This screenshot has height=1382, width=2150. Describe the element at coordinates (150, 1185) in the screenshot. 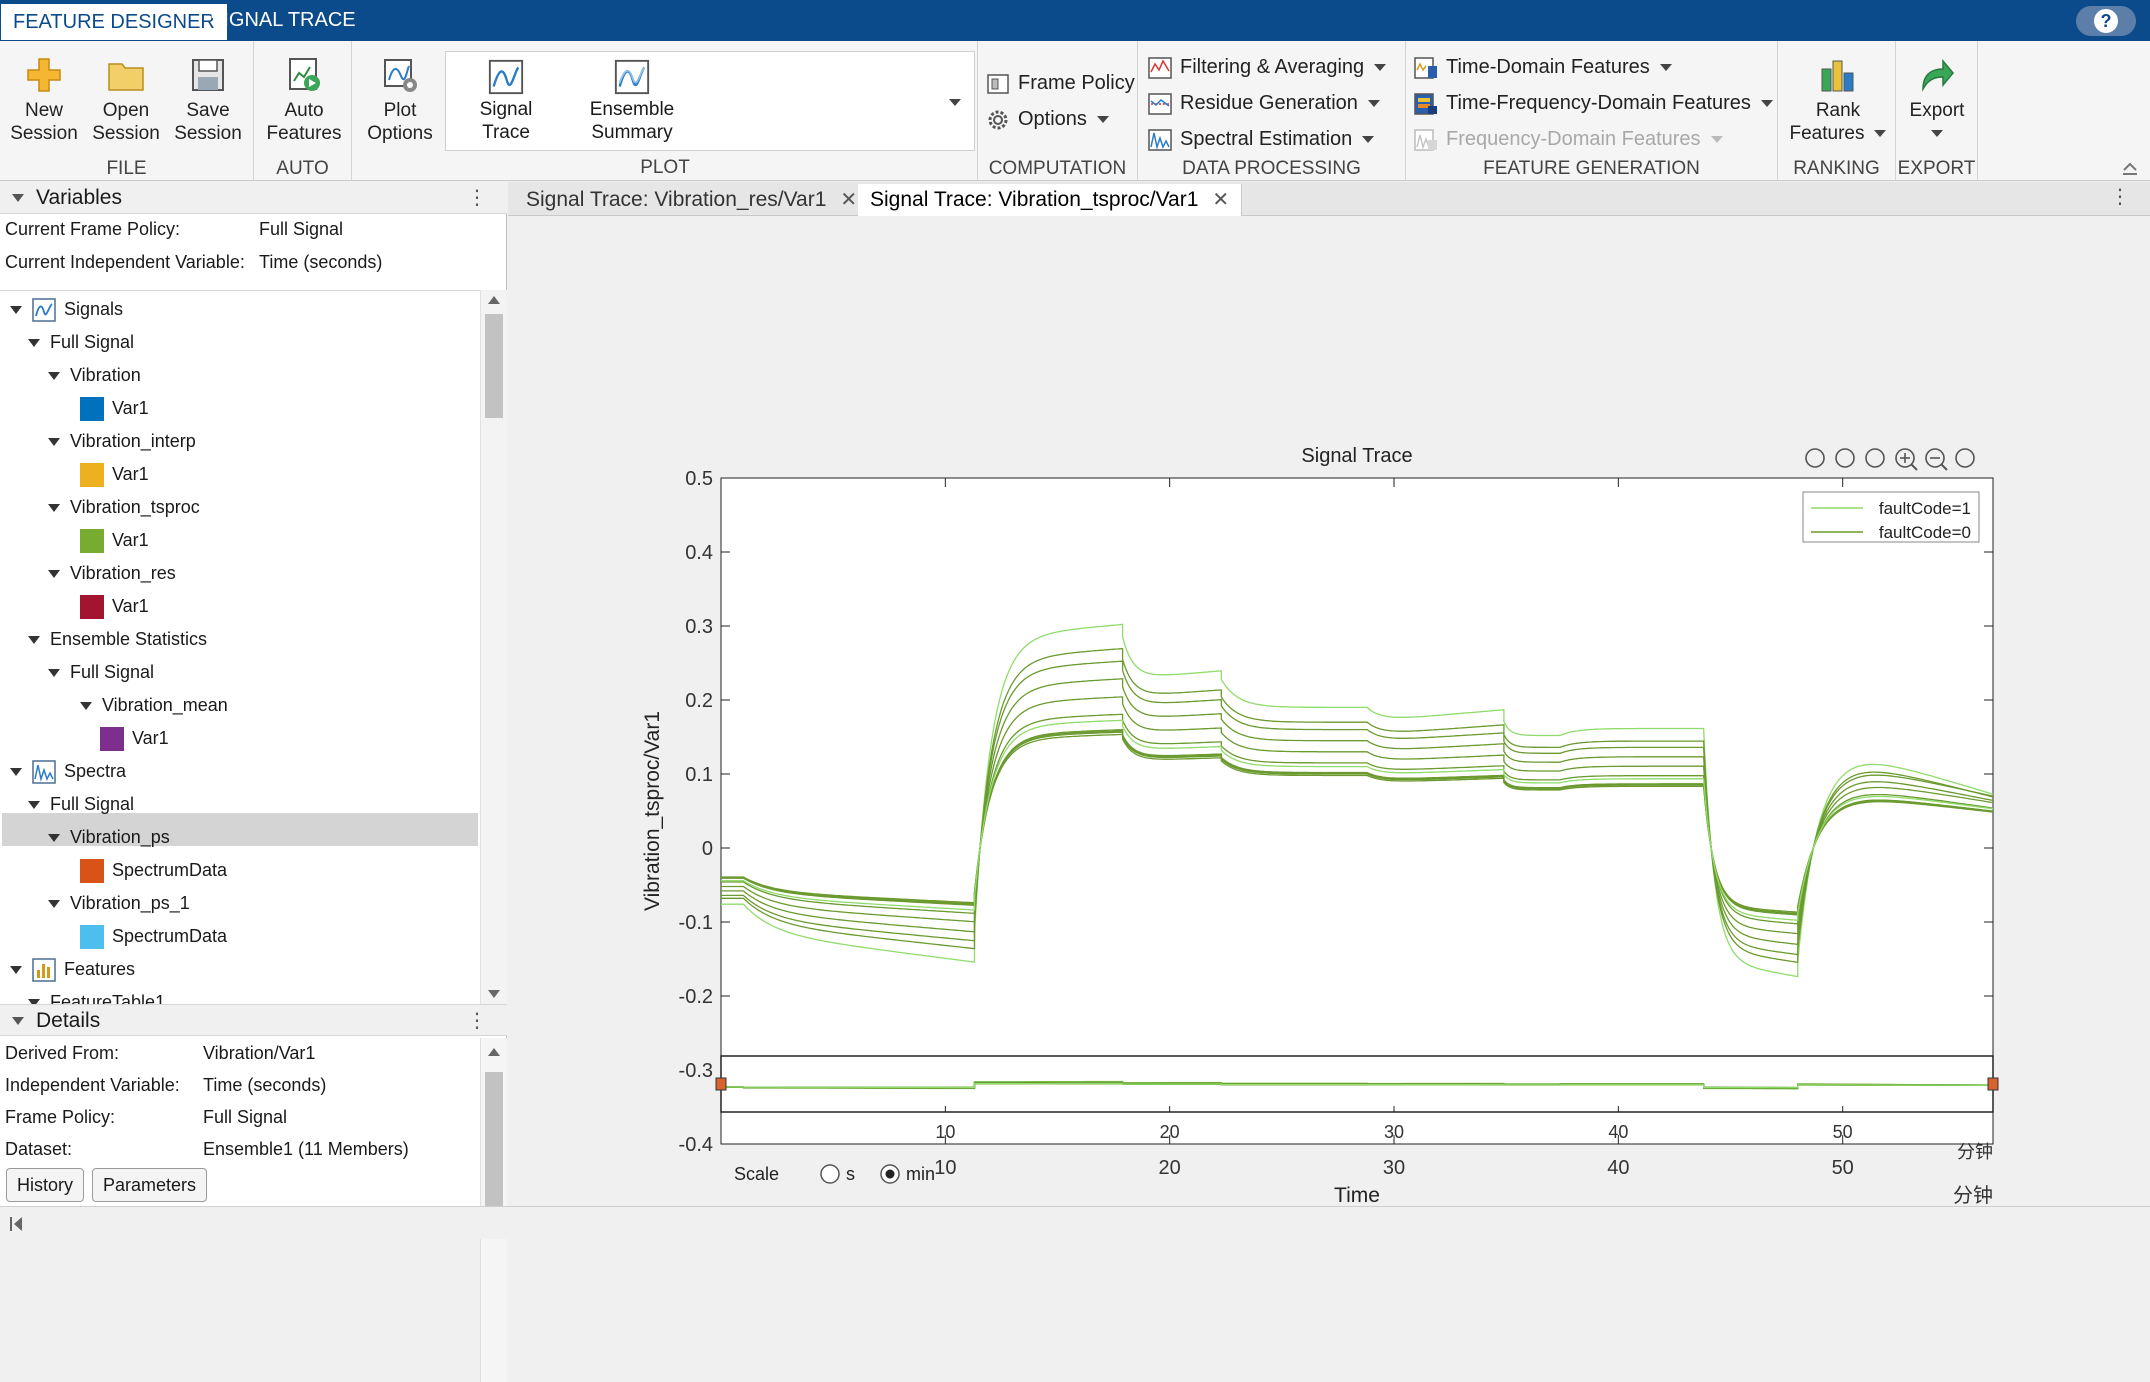

I see `parameters-button: Parameters` at that location.